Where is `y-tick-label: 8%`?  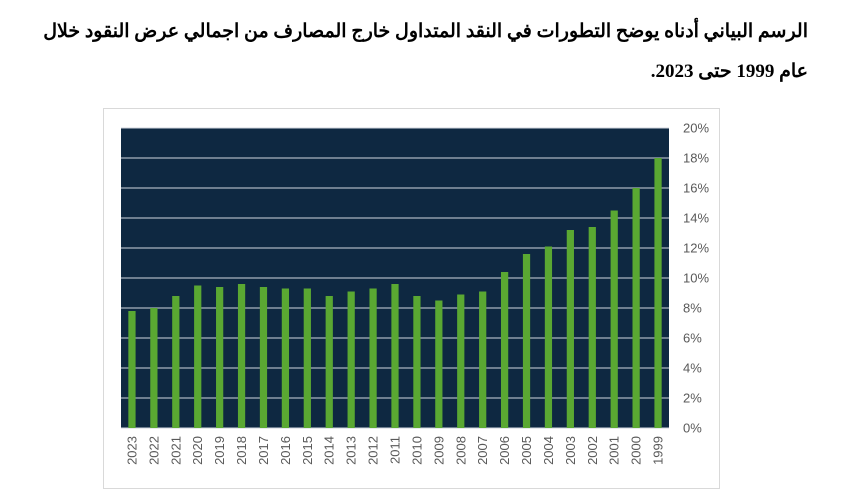
y-tick-label: 8% is located at coordinates (692, 308).